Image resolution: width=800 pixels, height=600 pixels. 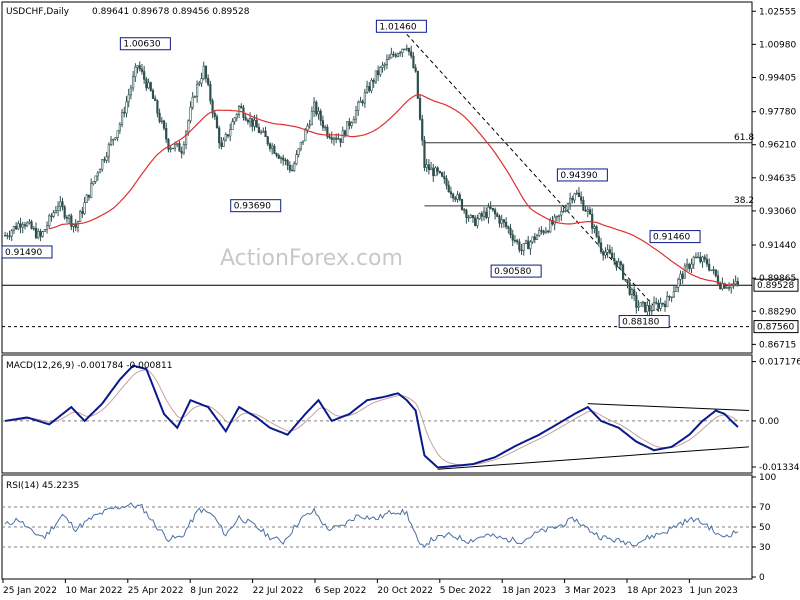 What do you see at coordinates (466, 591) in the screenshot?
I see `date-tick-label: 5 Dec 2022` at bounding box center [466, 591].